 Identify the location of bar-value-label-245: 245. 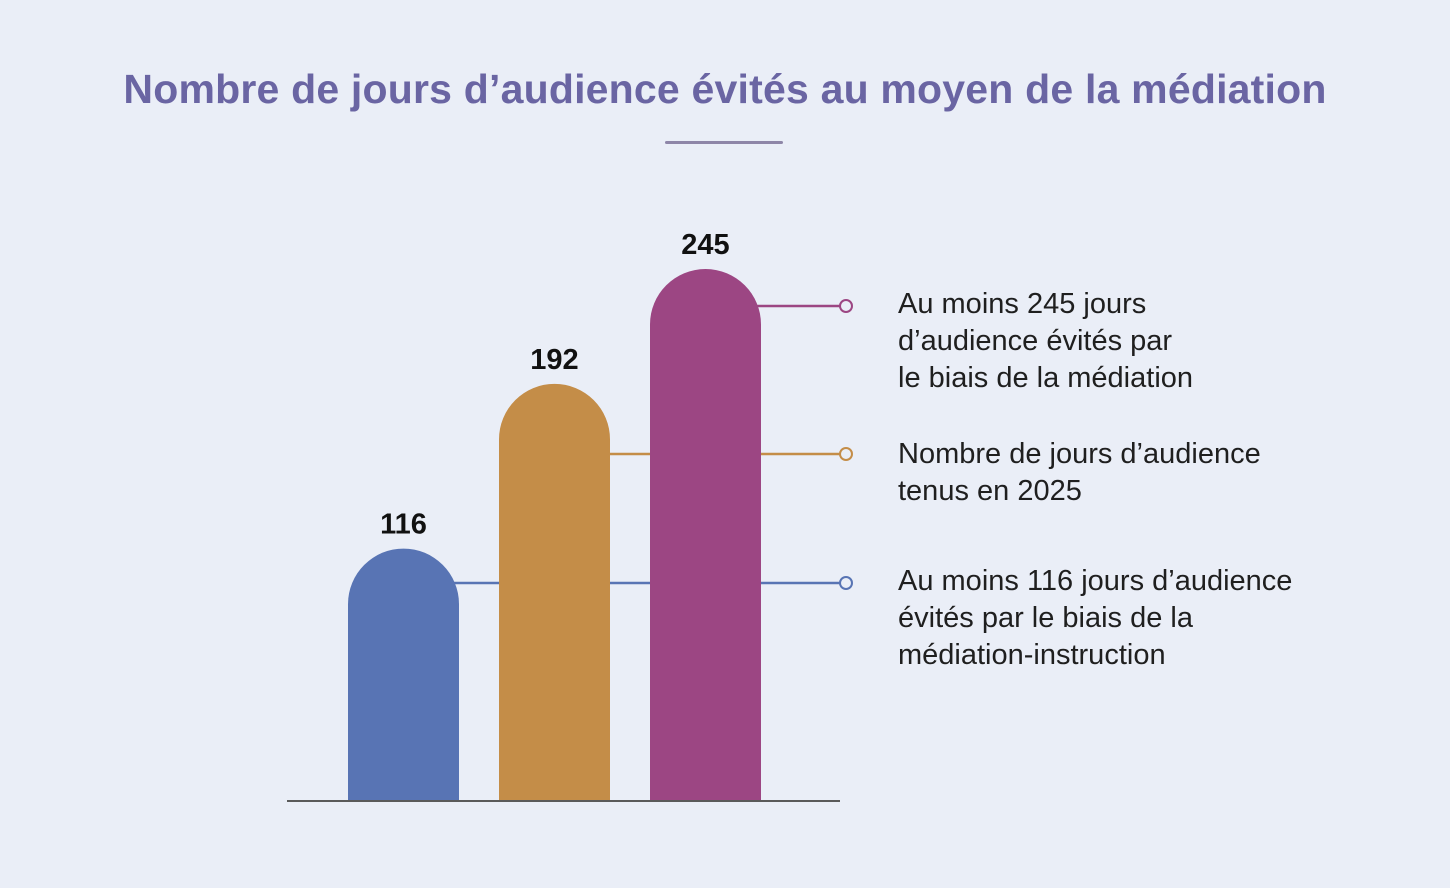
(705, 245).